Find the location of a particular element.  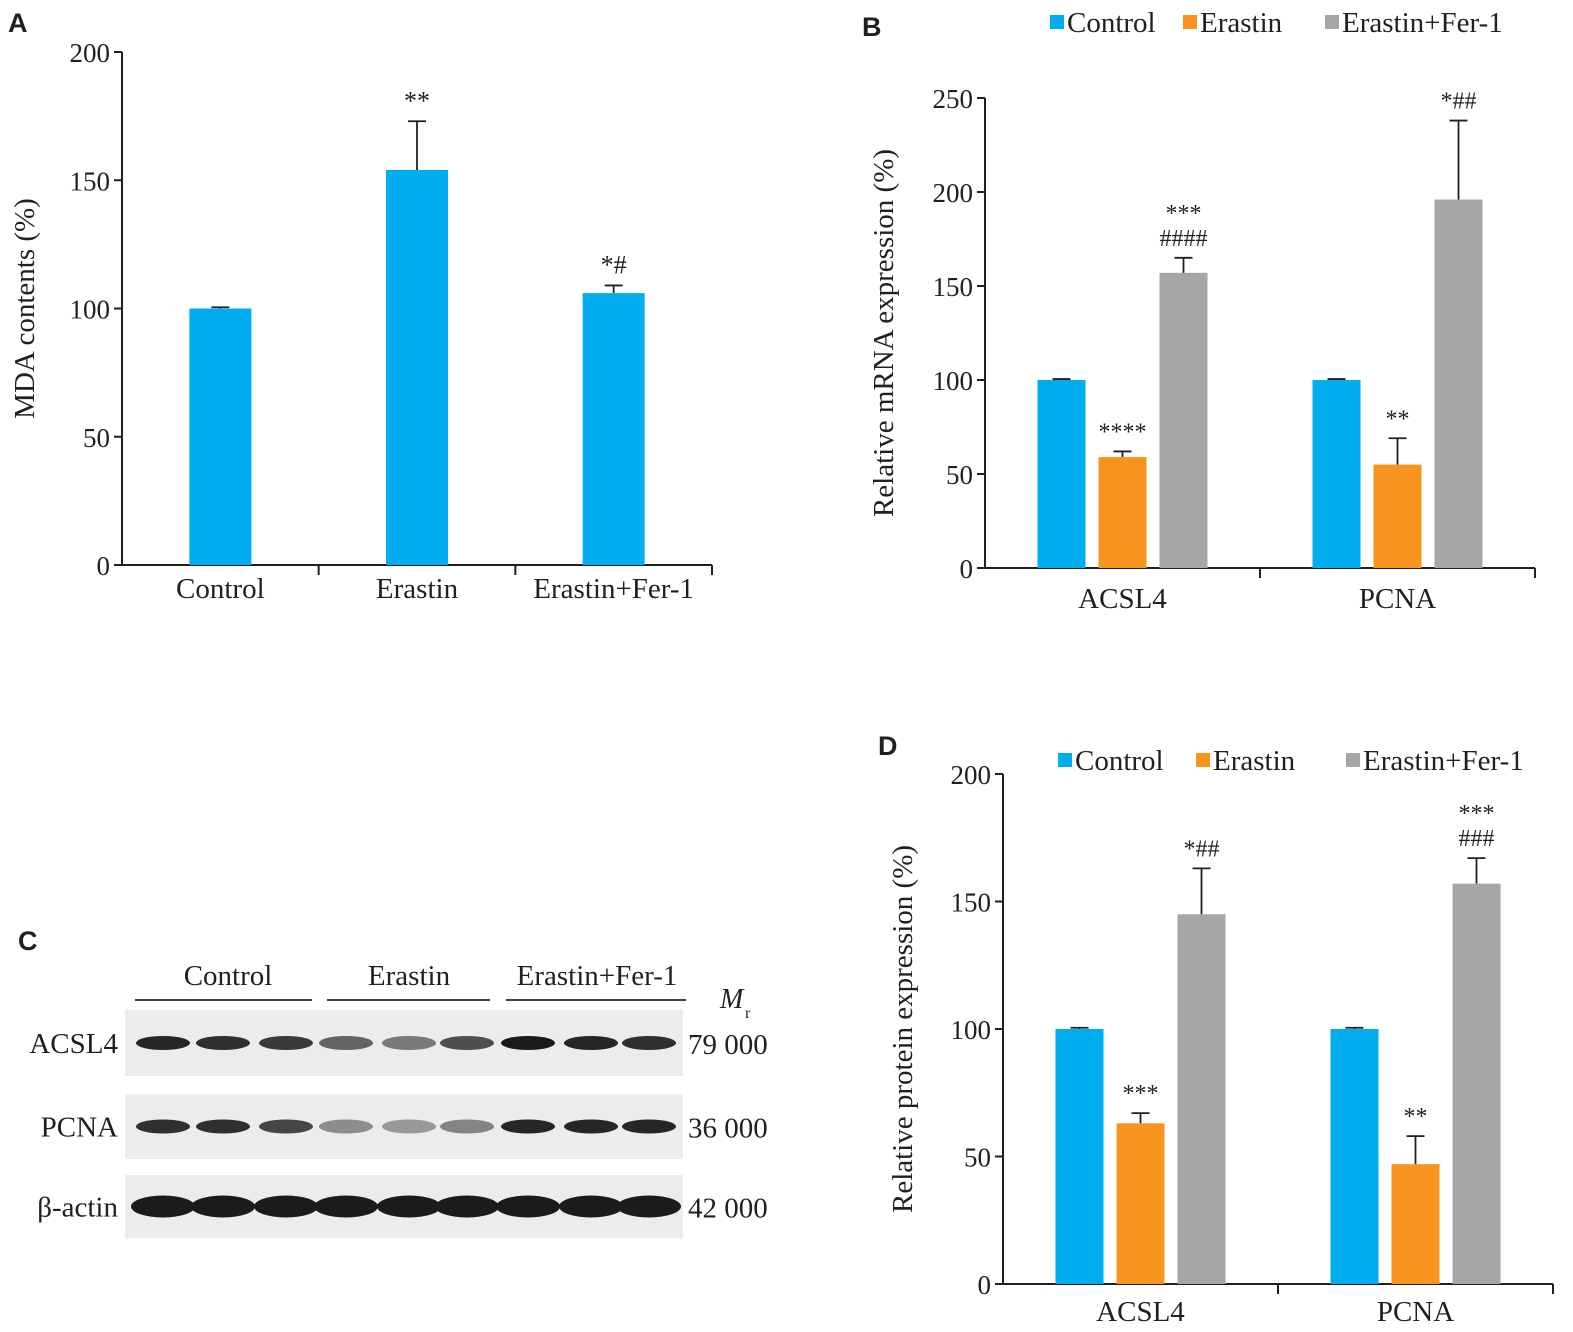

mr-label: M is located at coordinates (732, 999).